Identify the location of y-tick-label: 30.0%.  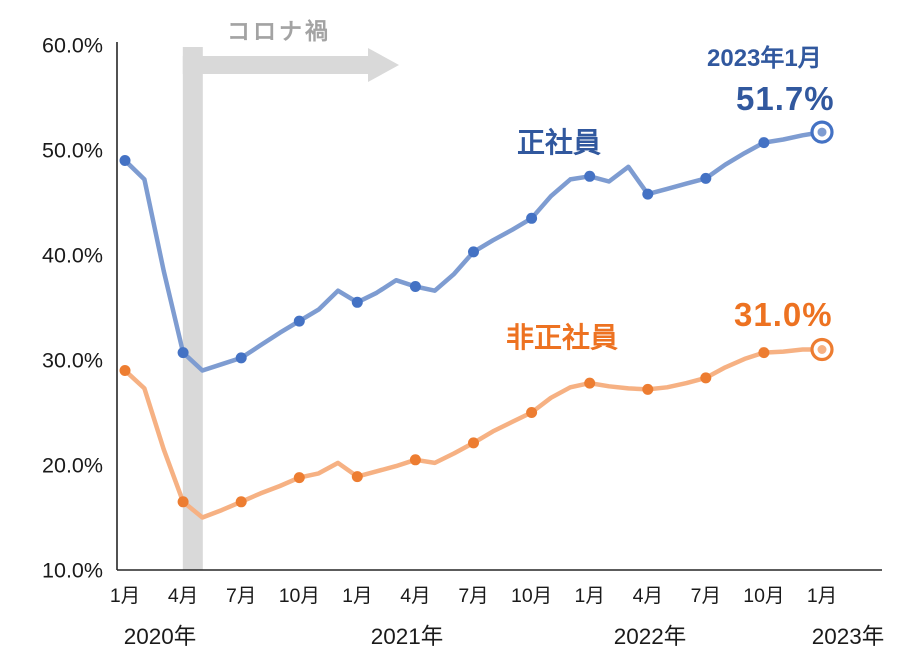
(72, 361).